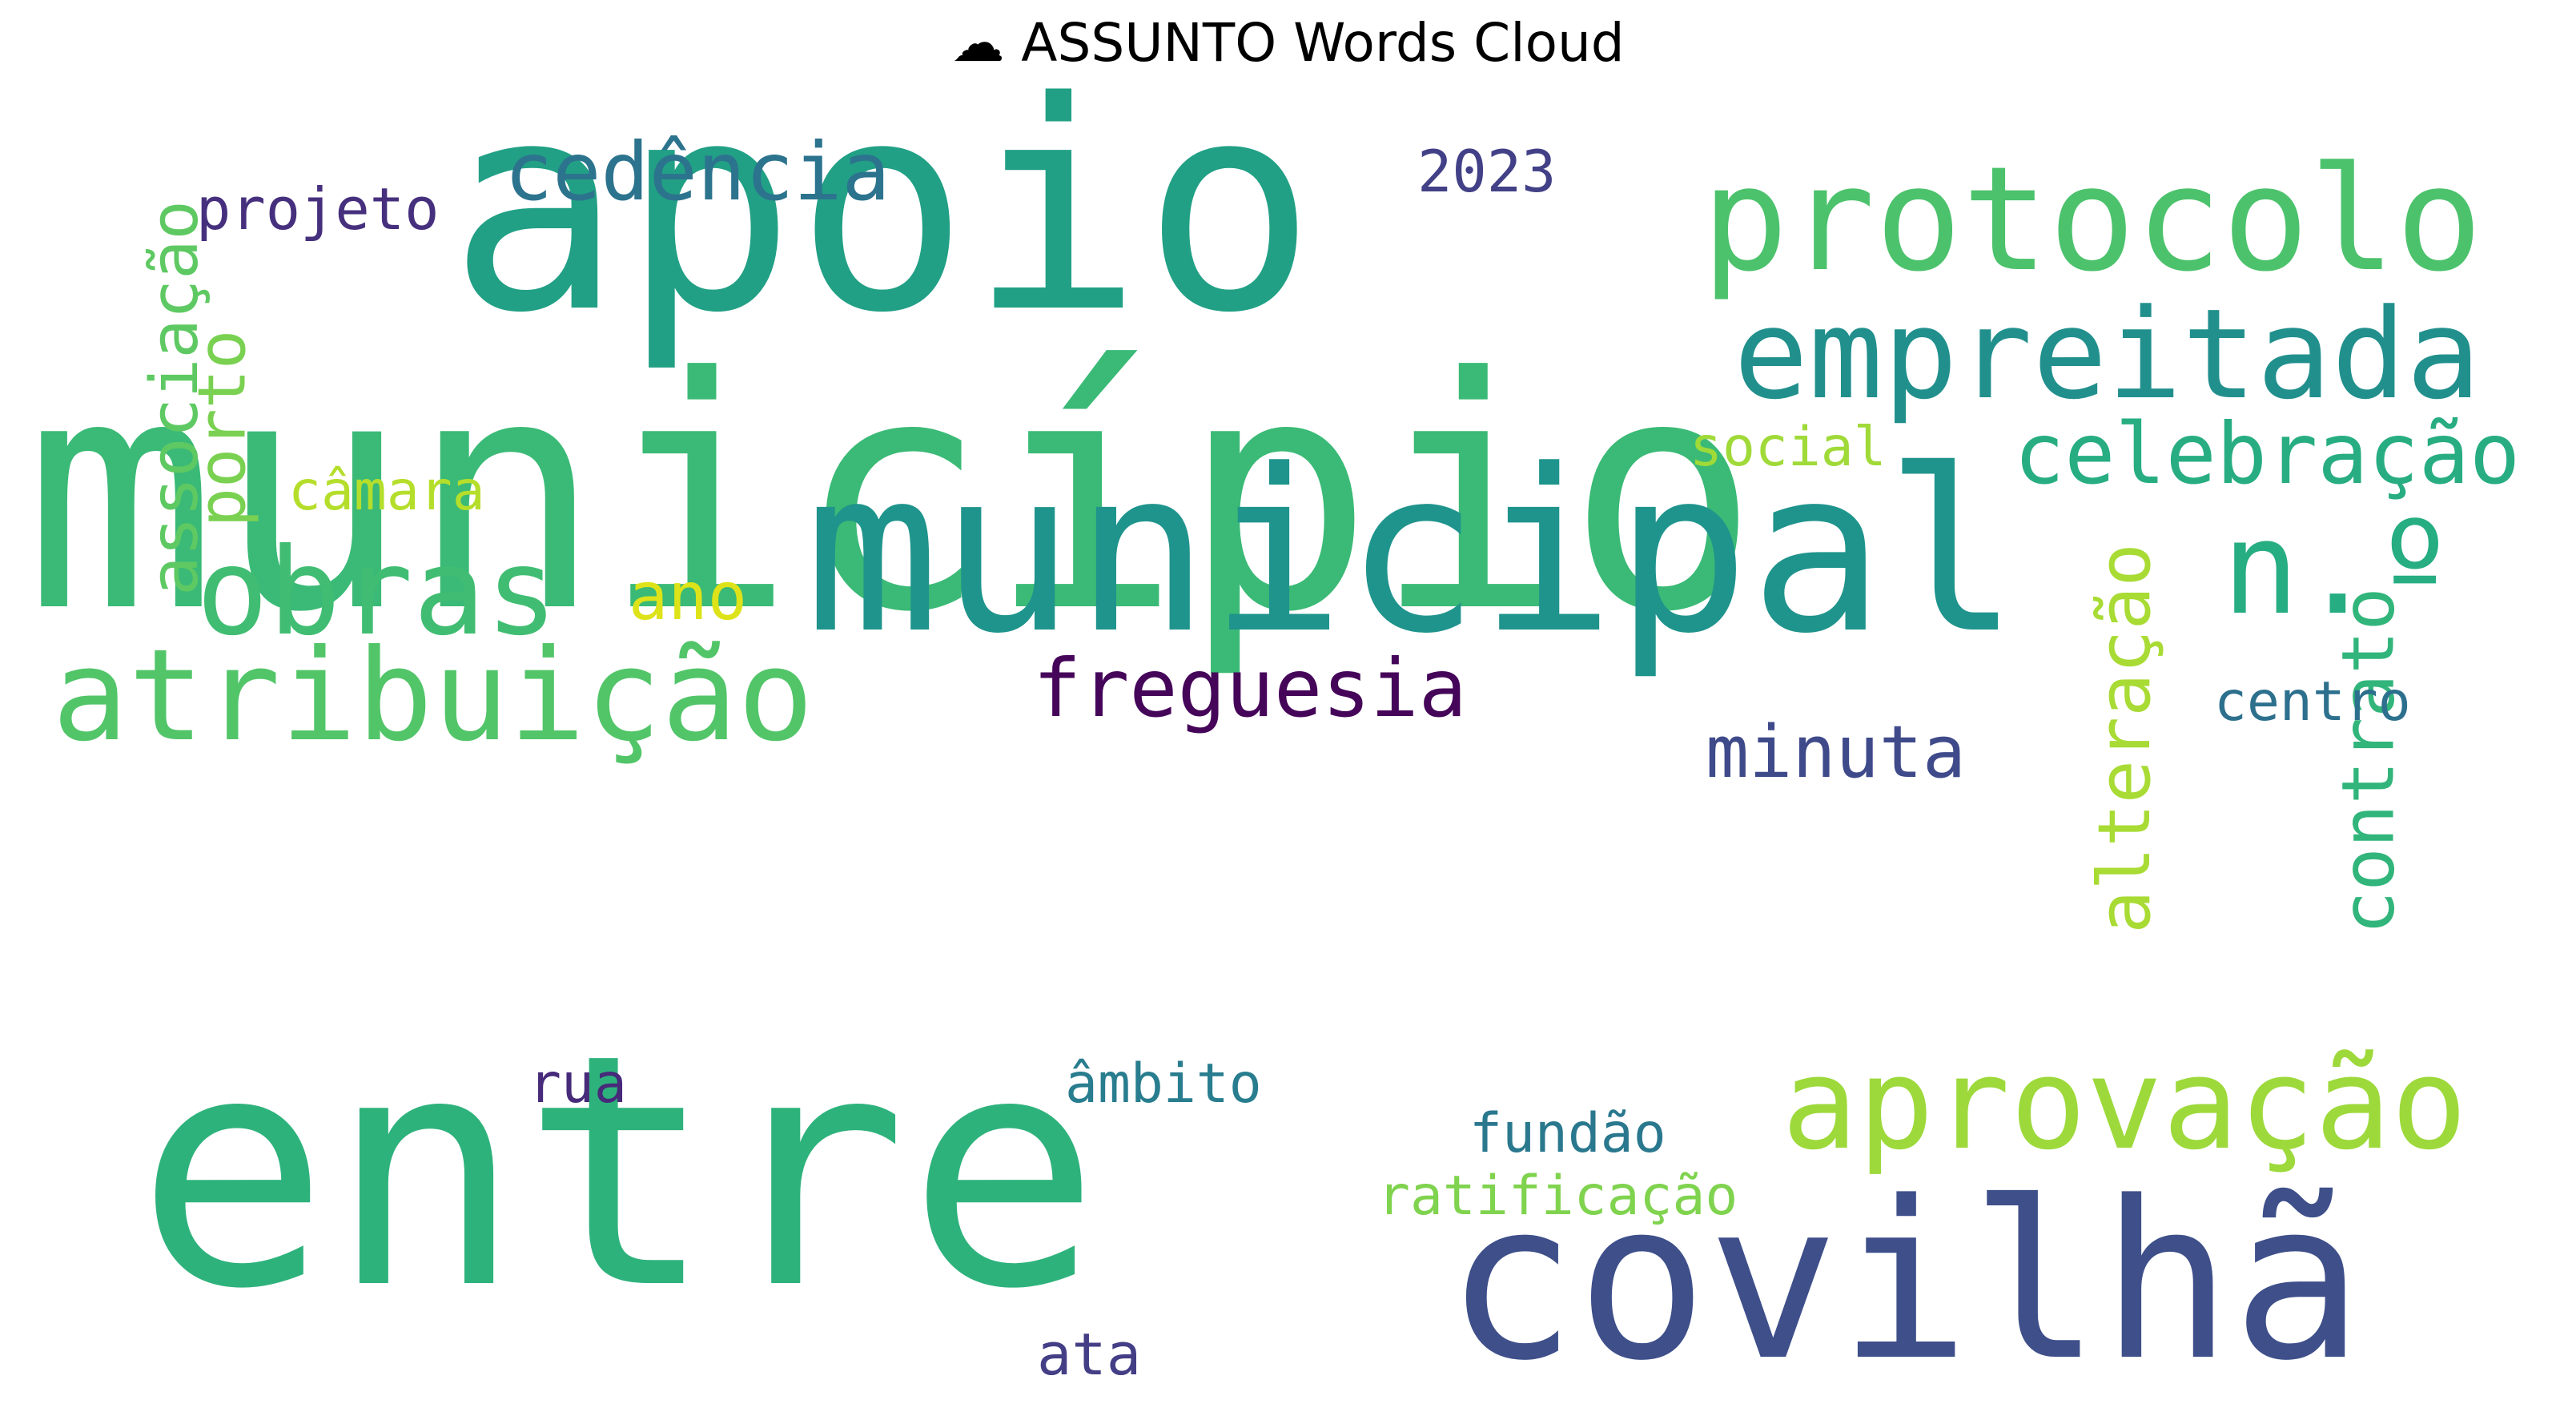 The image size is (2576, 1420). What do you see at coordinates (1089, 1354) in the screenshot?
I see `word-ata: ata` at bounding box center [1089, 1354].